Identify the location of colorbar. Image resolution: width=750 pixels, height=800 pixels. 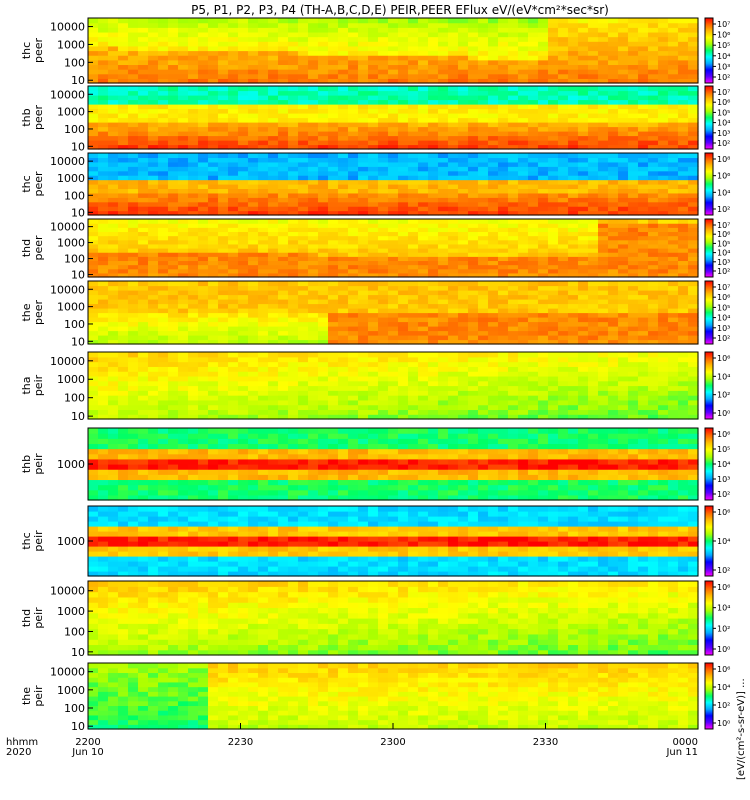
(709, 50).